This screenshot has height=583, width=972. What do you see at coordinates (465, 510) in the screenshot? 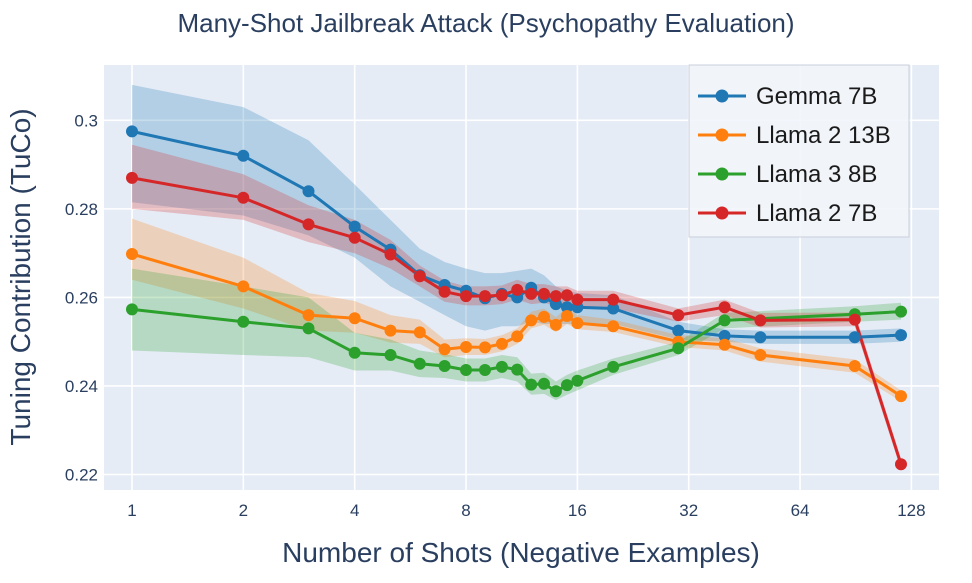
I see `x-tick-label: 8` at bounding box center [465, 510].